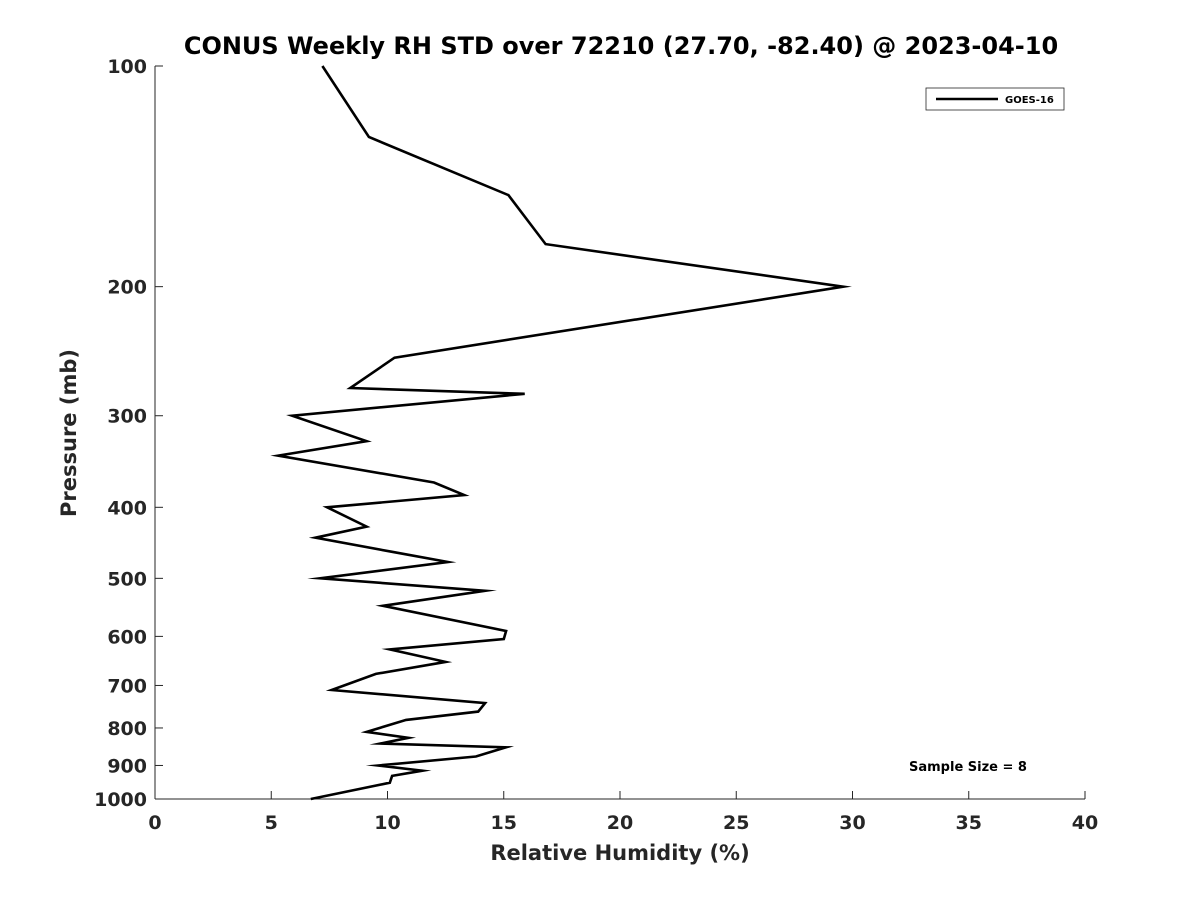 The image size is (1200, 900). I want to click on x-tick-label: 20, so click(620, 823).